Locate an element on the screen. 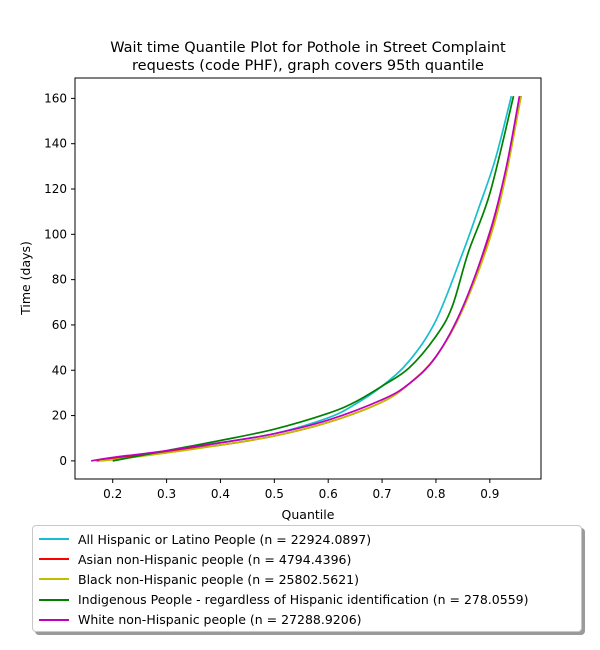 The width and height of the screenshot is (600, 650). x-axis-label: Quantile is located at coordinates (308, 514).